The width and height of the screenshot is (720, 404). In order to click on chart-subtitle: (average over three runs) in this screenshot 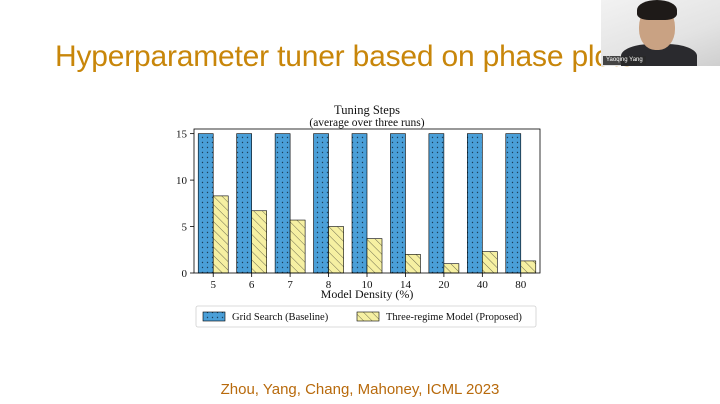, I will do `click(366, 123)`.